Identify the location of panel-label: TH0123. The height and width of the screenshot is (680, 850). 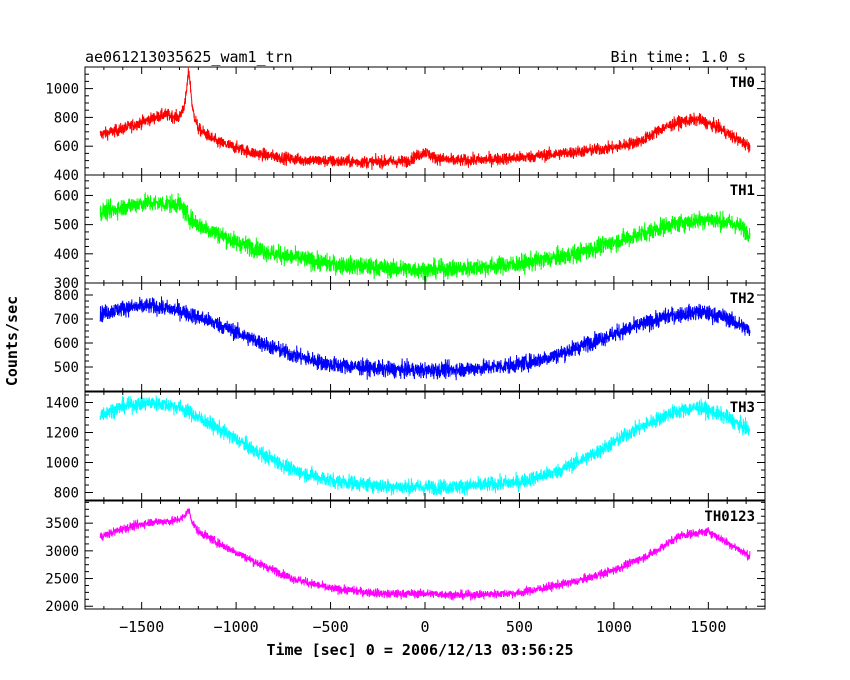
(729, 517).